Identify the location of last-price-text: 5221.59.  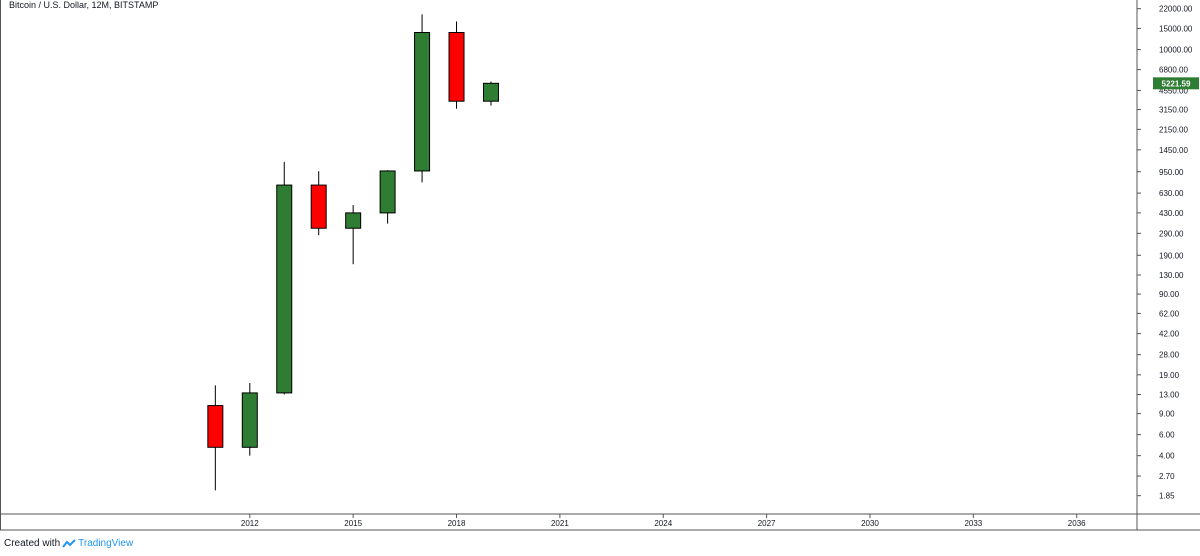
(1176, 83).